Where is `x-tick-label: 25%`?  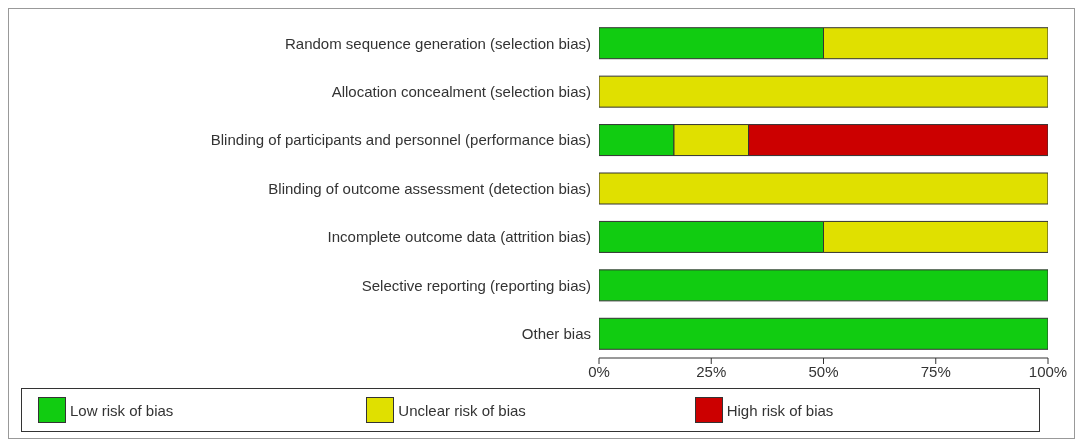 x-tick-label: 25% is located at coordinates (711, 371).